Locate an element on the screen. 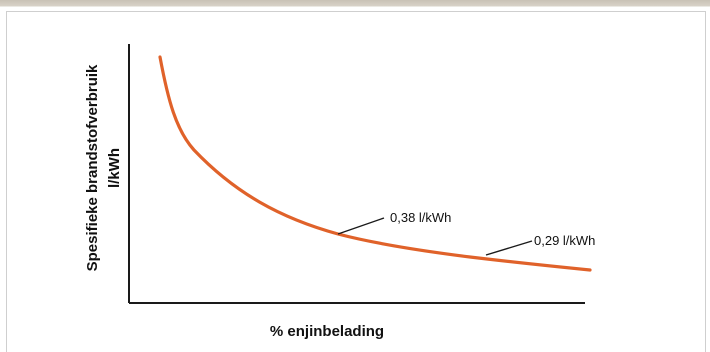 The width and height of the screenshot is (710, 352). y-axis-label: Spesifieke brandstofverbruik is located at coordinates (92, 167).